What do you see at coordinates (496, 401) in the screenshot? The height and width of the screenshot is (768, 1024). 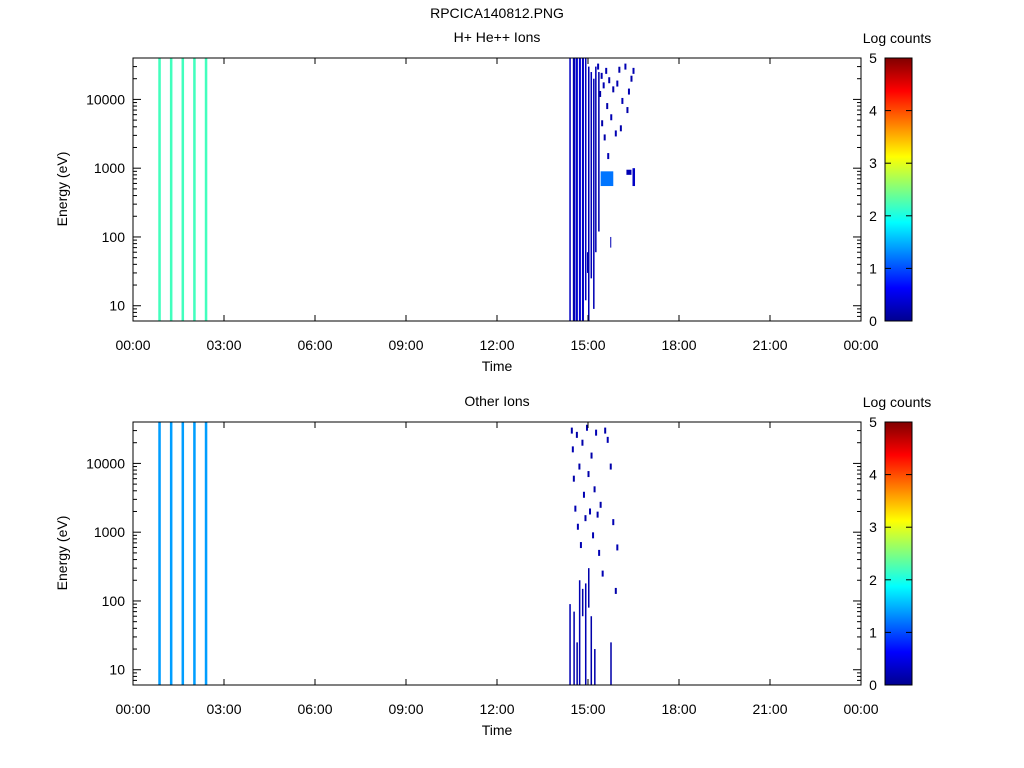 I see `panel-title: Other Ions` at bounding box center [496, 401].